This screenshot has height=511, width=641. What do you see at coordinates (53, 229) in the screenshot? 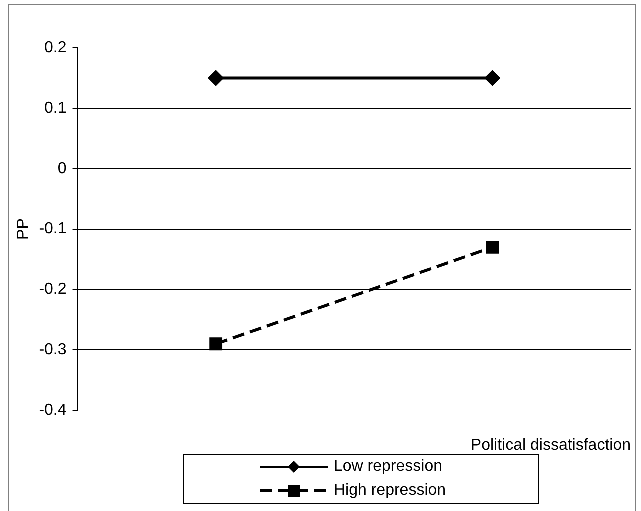
I see `y-tick-label: -0.1` at bounding box center [53, 229].